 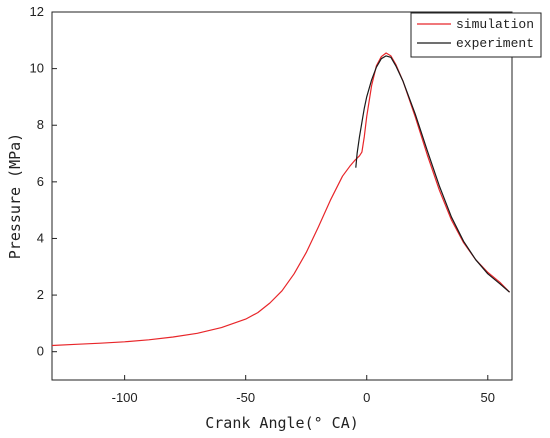 I want to click on legend-label-experiment: experiment, so click(x=495, y=43).